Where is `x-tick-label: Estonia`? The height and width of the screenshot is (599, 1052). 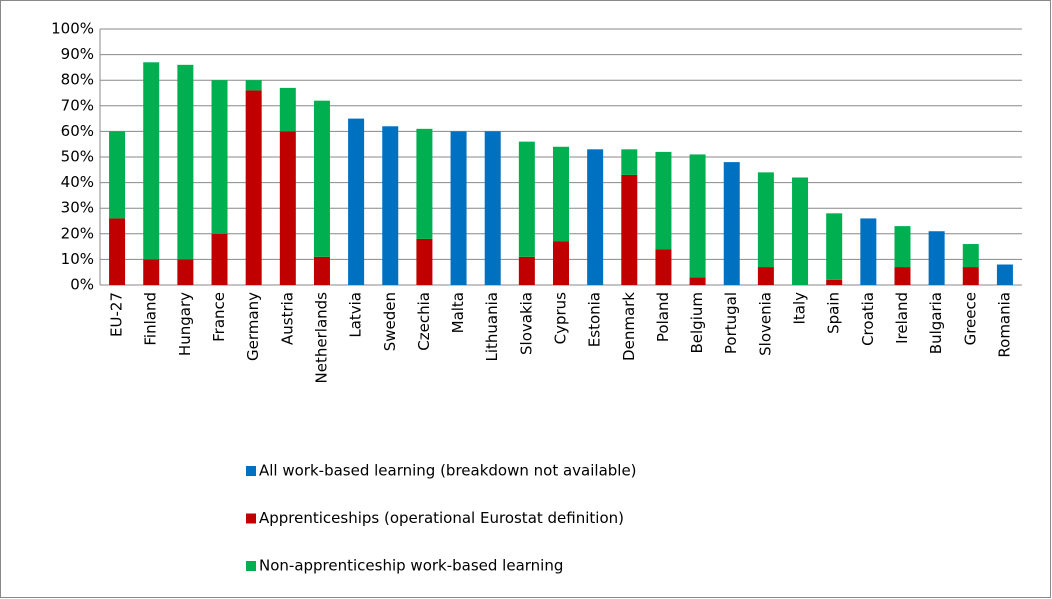 x-tick-label: Estonia is located at coordinates (595, 319).